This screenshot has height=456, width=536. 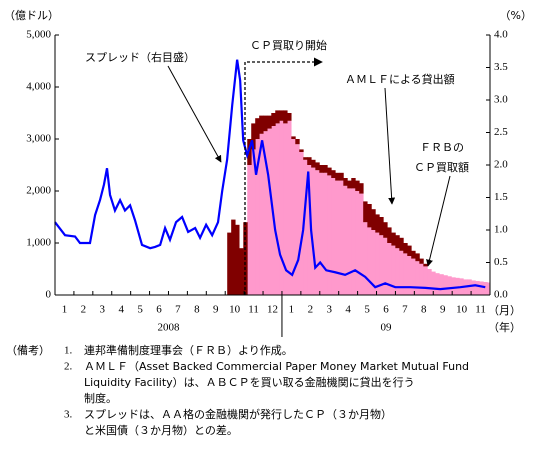 I want to click on y2-tick-label: 0.5, so click(x=501, y=262).